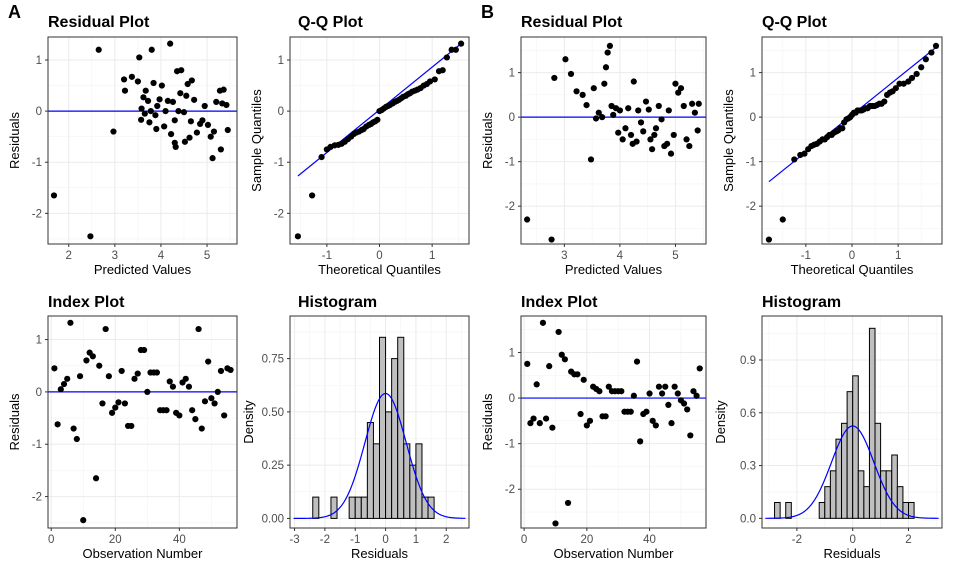 The image size is (960, 576). Describe the element at coordinates (273, 360) in the screenshot. I see `y-tick-label: 0.75` at that location.